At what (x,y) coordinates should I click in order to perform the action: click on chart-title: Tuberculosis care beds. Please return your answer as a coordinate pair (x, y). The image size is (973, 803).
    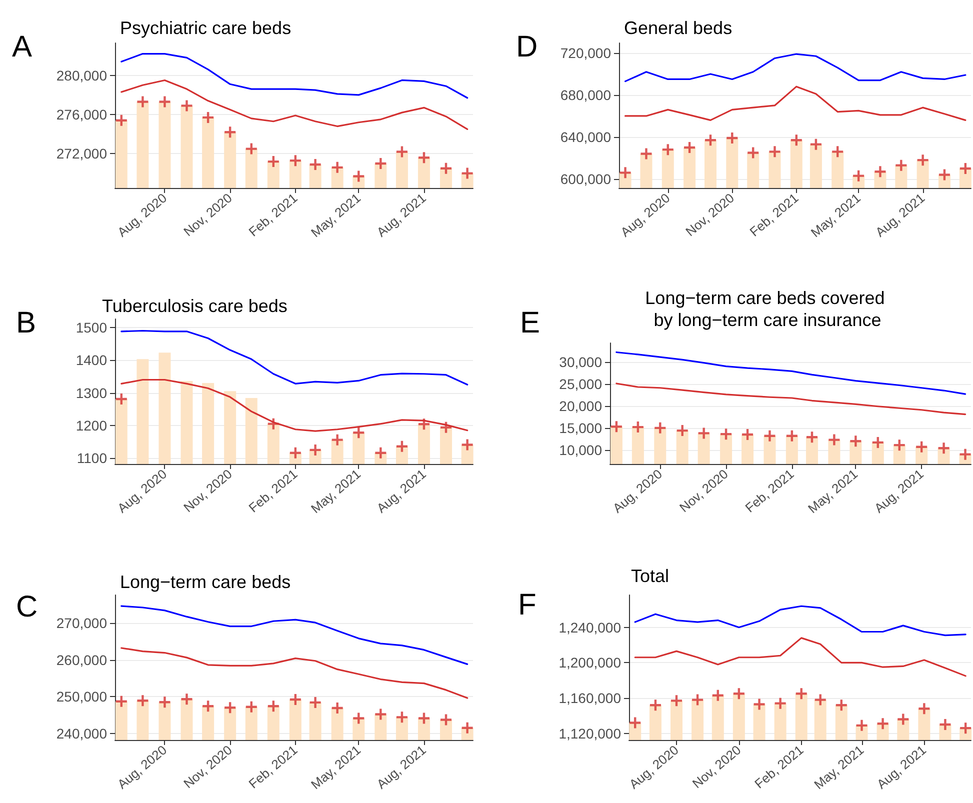
    Looking at the image, I should click on (195, 306).